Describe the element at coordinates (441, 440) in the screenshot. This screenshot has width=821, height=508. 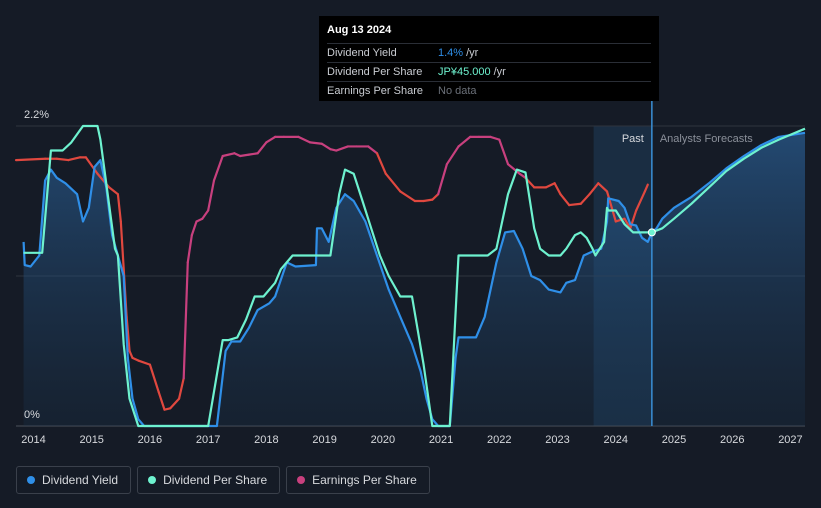
I see `x-tick-label: 2021` at that location.